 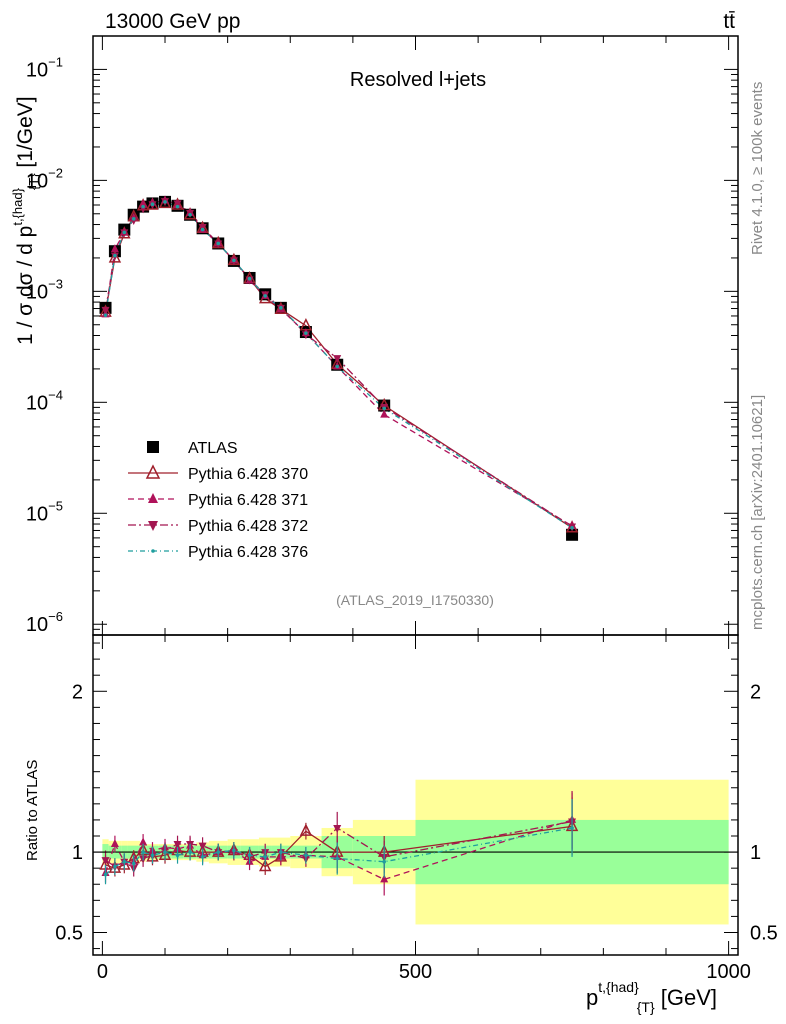 What do you see at coordinates (339, 843) in the screenshot?
I see `ratio-series-group` at bounding box center [339, 843].